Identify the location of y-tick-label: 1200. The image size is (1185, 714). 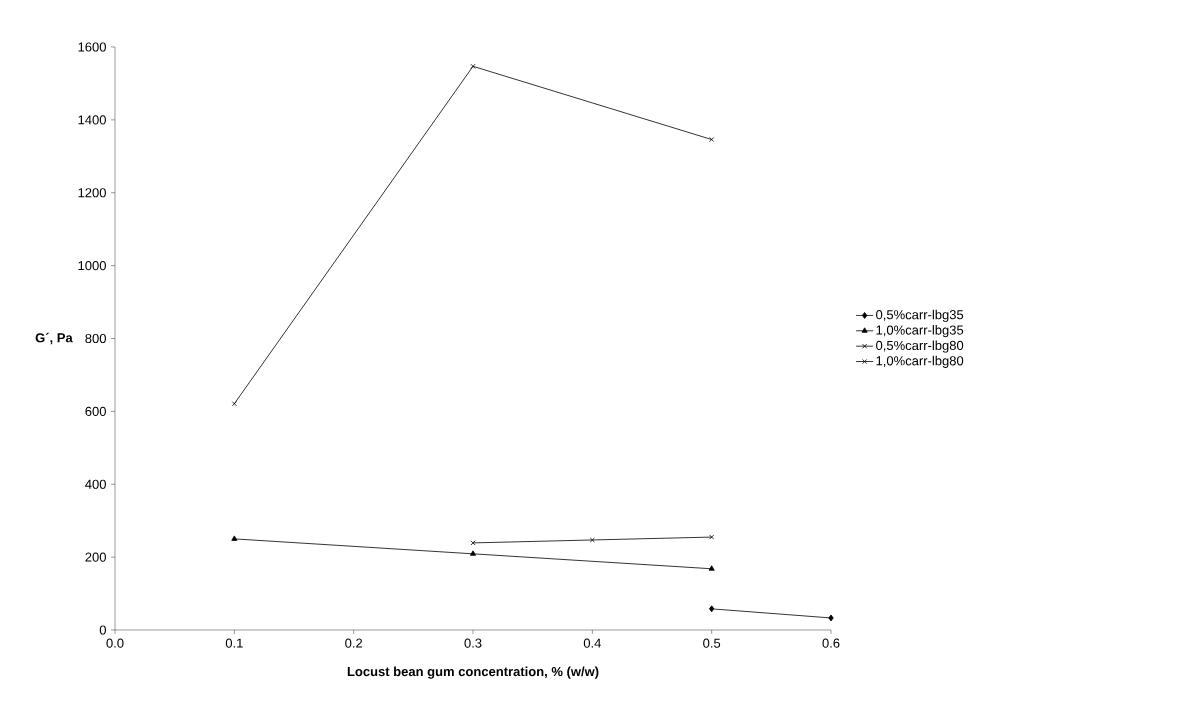
(92, 193).